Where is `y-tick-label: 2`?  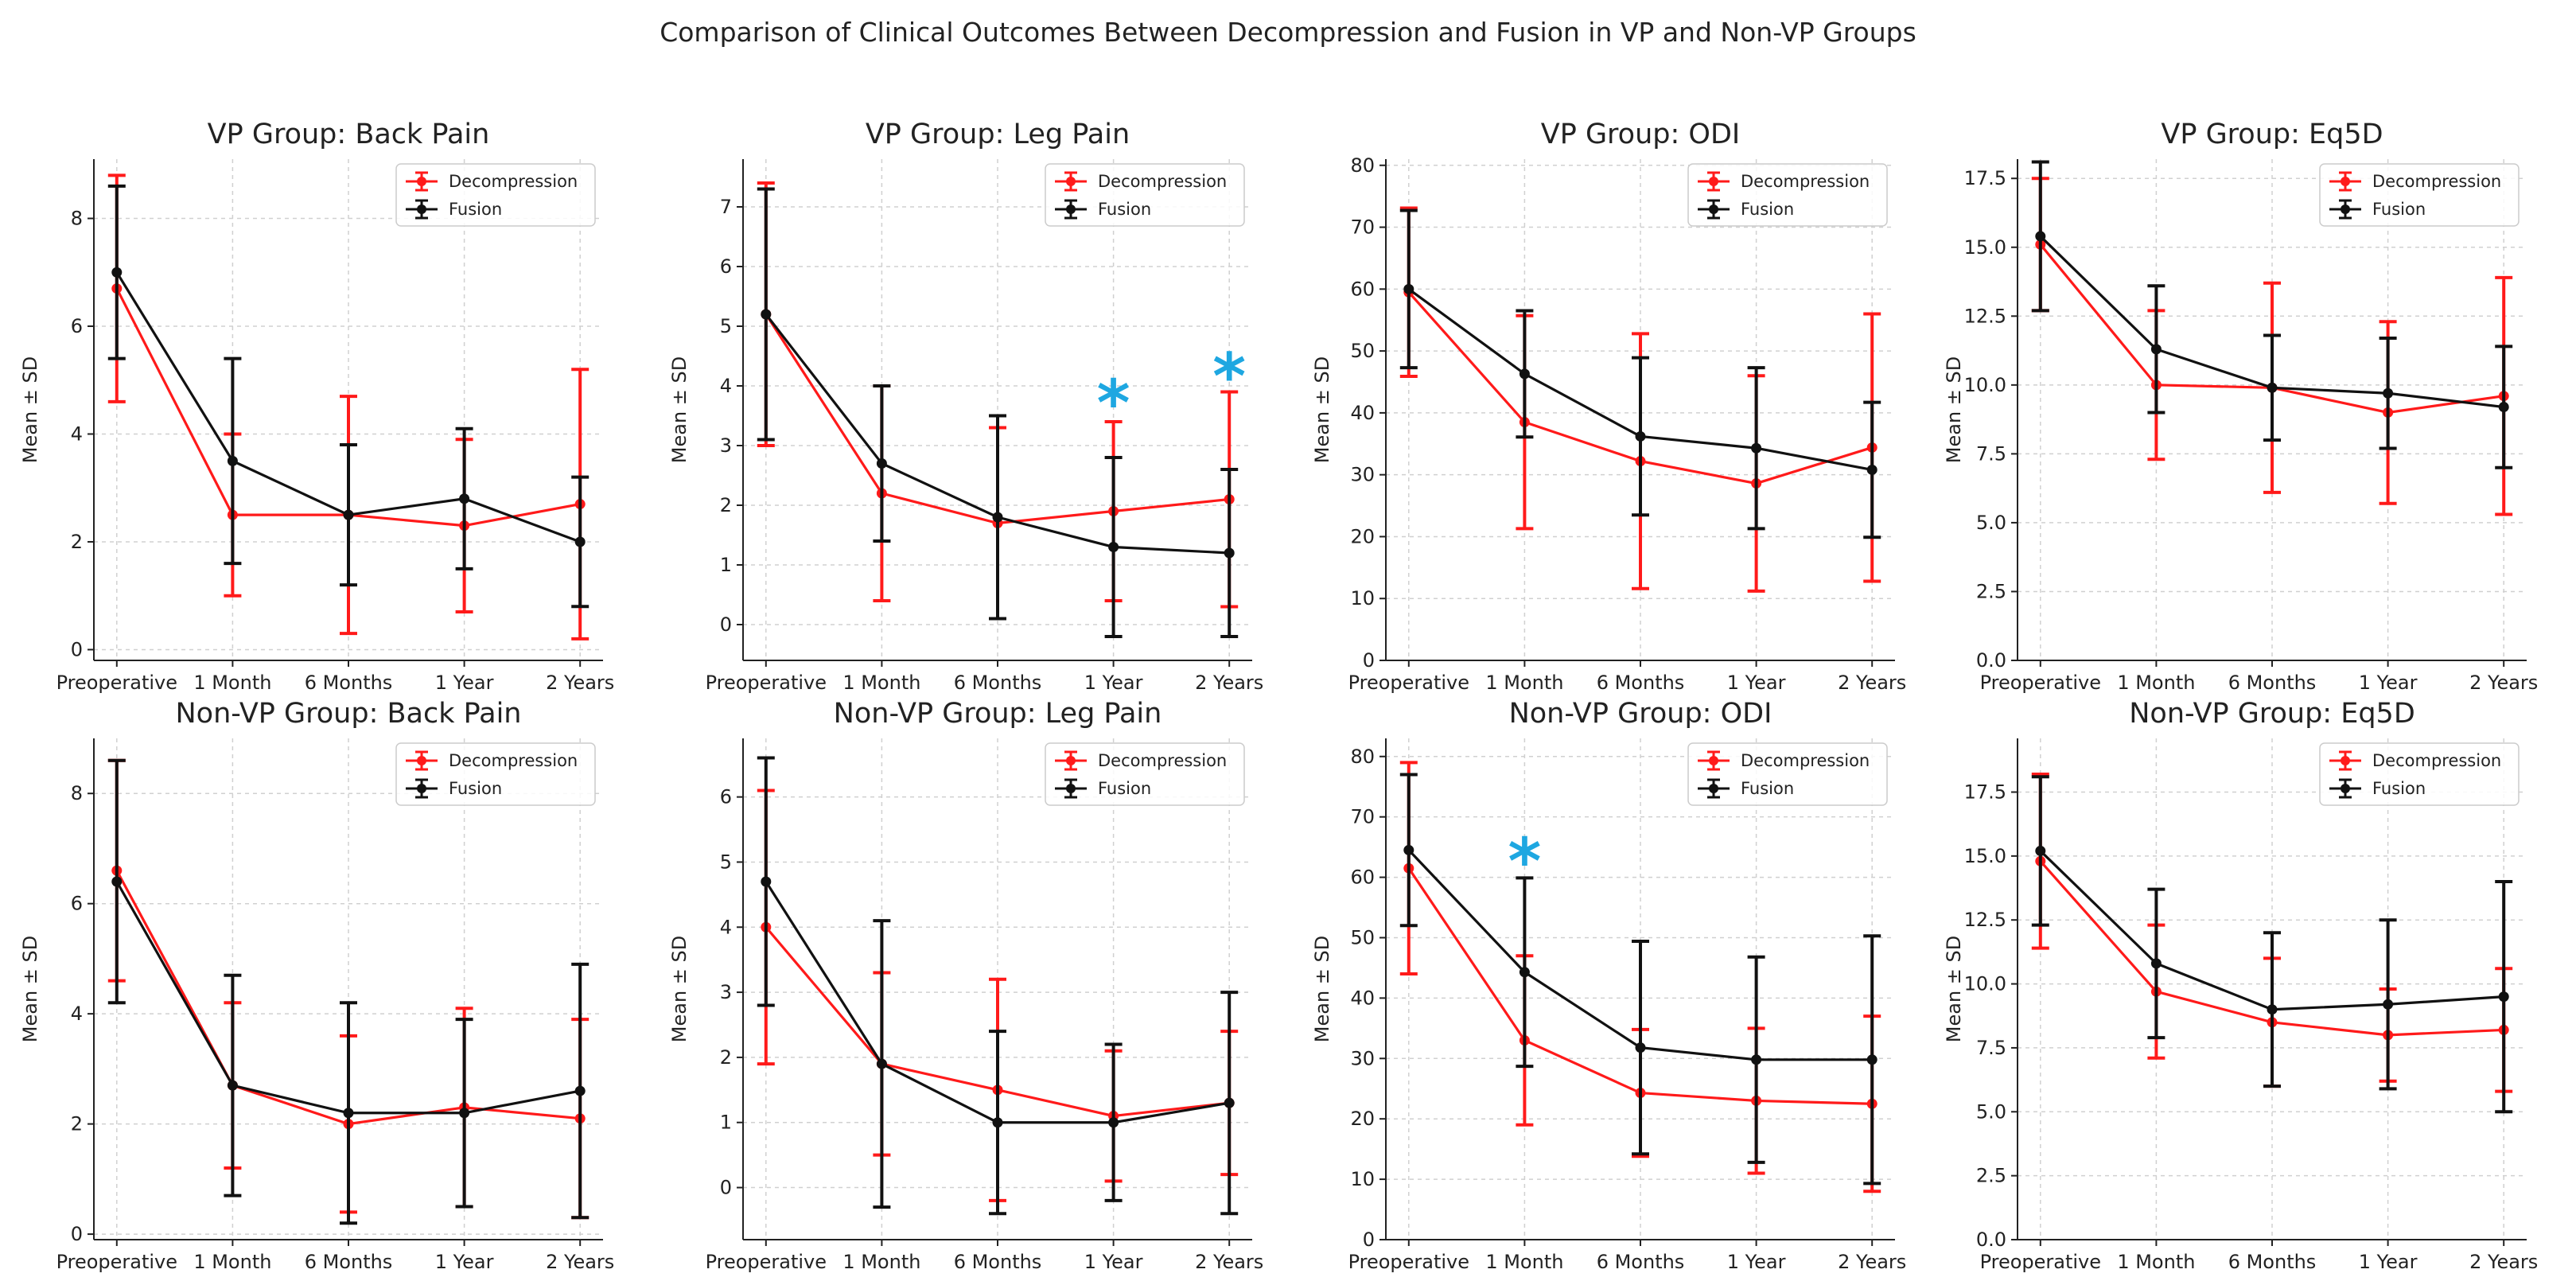
y-tick-label: 2 is located at coordinates (77, 542).